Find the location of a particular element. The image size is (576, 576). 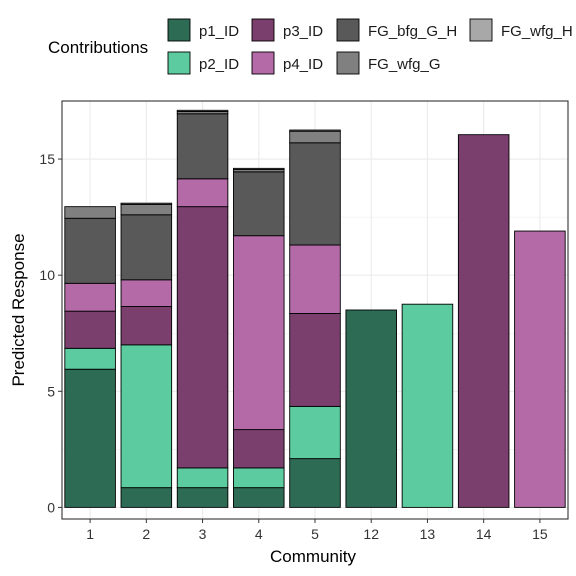

y-axis: 0 5 10 15 is located at coordinates (50, 333).